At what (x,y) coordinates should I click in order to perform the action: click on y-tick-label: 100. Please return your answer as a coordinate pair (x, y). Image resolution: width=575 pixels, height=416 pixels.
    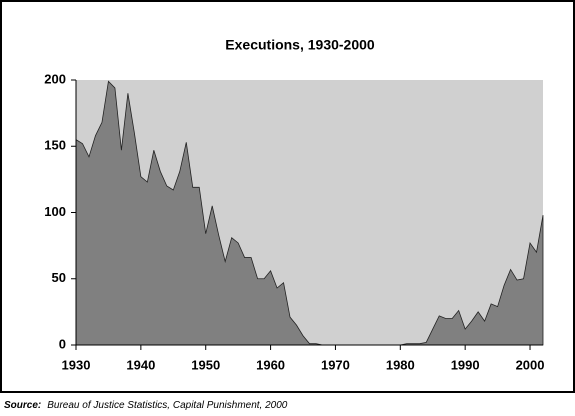
    Looking at the image, I should click on (55, 211).